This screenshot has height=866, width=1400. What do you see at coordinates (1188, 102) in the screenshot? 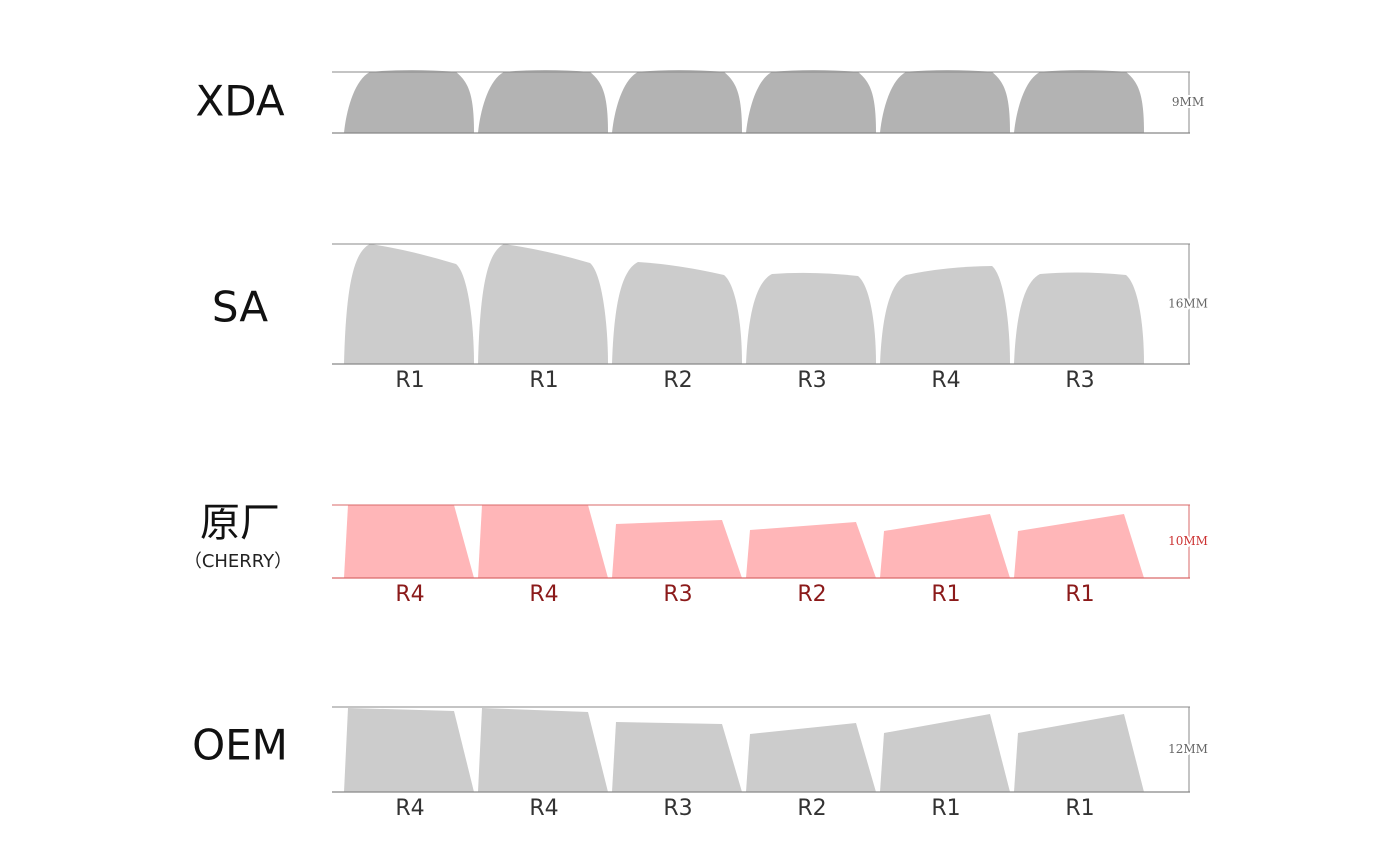
I see `height-label: 9MM` at bounding box center [1188, 102].